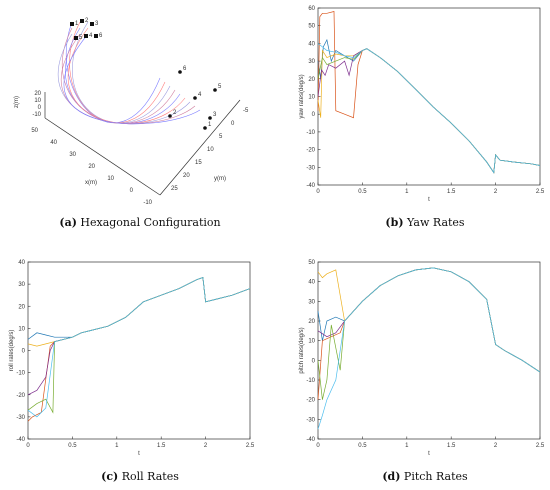 This screenshot has height=490, width=550. Describe the element at coordinates (215, 115) in the screenshot. I see `end-marker-label: 3` at that location.